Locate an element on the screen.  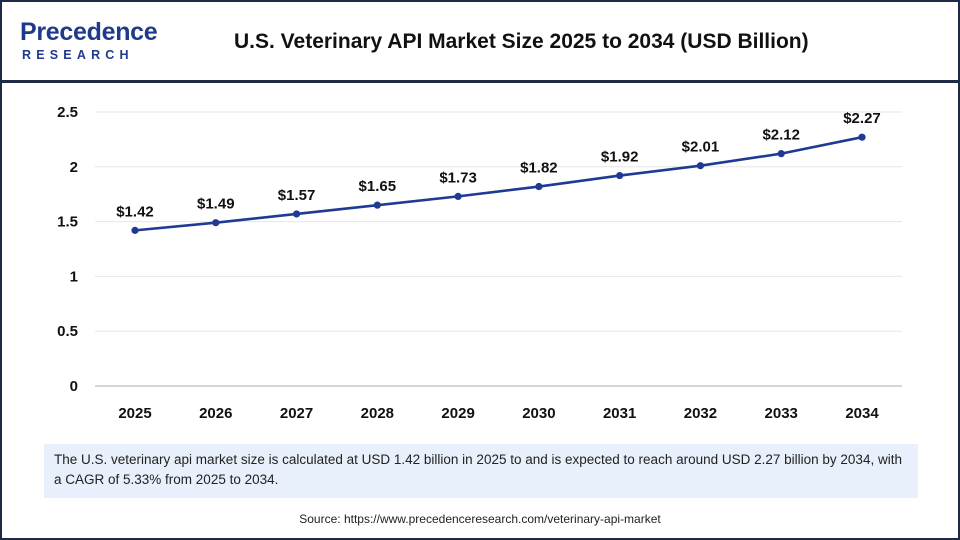
y-tick-label: 2.5 is located at coordinates (67, 112).